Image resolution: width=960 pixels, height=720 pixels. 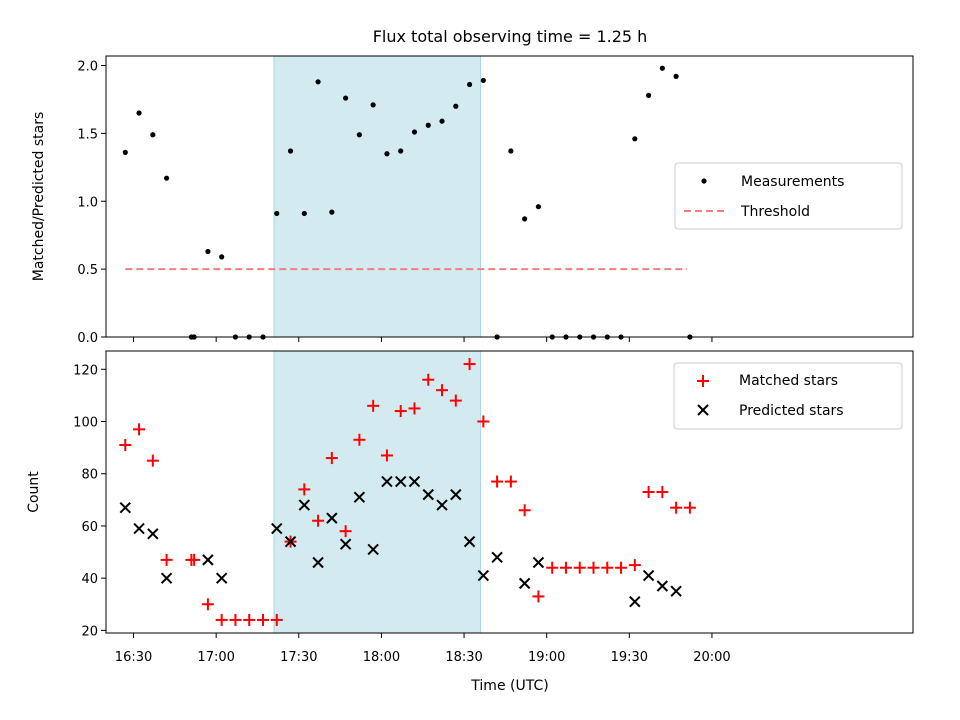 I want to click on bottom-y-tick-label: 120, so click(x=85, y=370).